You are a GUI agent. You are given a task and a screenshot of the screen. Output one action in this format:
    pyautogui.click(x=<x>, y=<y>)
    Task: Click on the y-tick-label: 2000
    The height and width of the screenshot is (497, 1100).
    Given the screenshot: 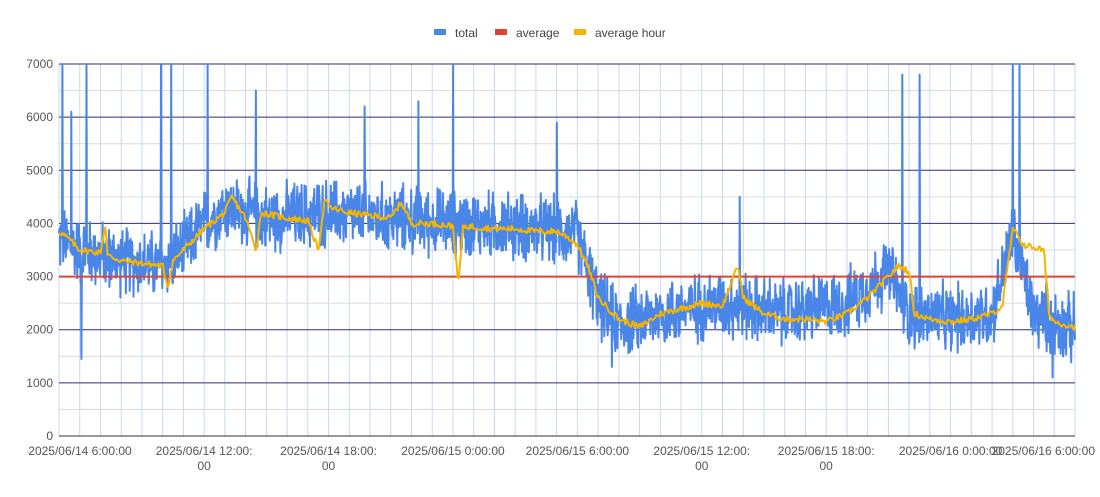 What is the action you would take?
    pyautogui.click(x=39, y=330)
    